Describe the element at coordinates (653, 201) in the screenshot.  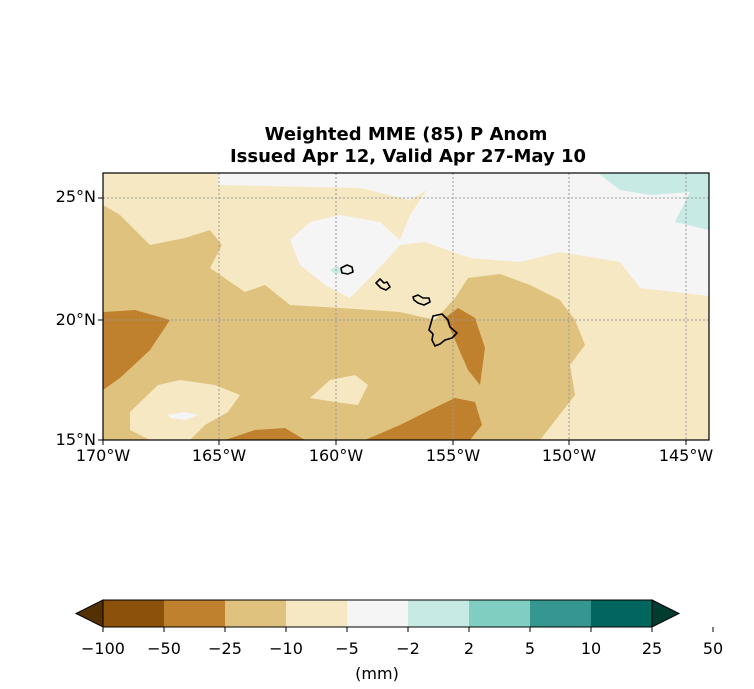
I see `anomaly-region-light-teal` at that location.